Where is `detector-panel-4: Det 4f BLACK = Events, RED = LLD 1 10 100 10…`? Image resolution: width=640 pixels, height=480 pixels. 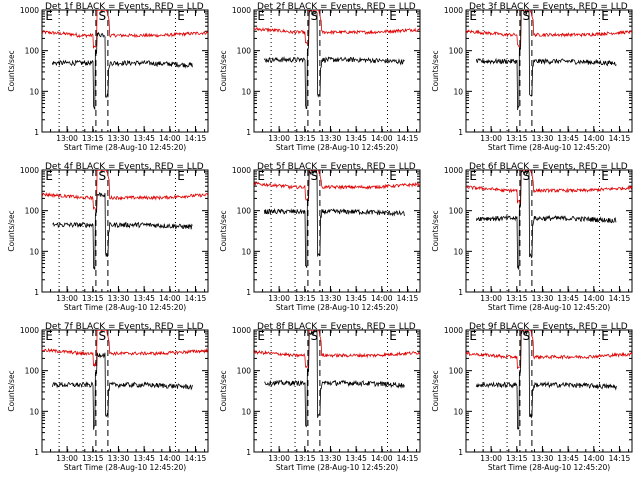 detector-panel-4: Det 4f BLACK = Events, RED = LLD 1 10 100 10… is located at coordinates (108, 237).